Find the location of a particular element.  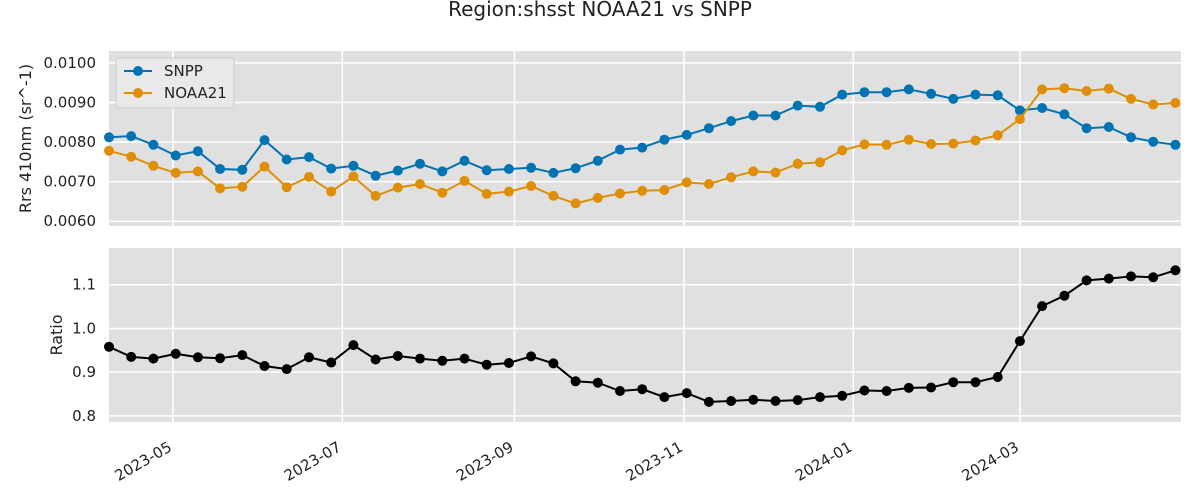

y-tick-label: 0.0100 is located at coordinates (70, 63).